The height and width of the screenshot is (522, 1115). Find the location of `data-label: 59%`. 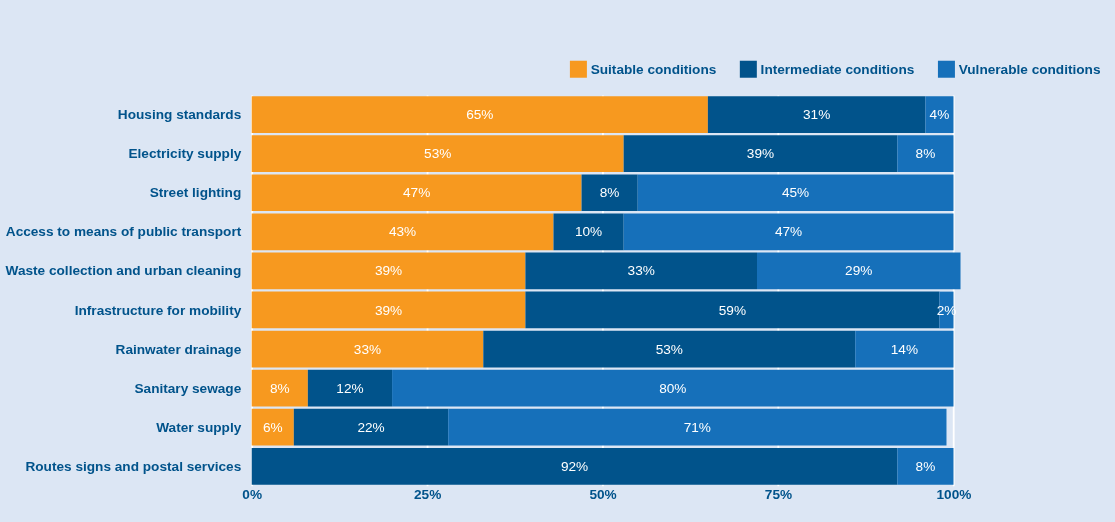

data-label: 59% is located at coordinates (732, 310).